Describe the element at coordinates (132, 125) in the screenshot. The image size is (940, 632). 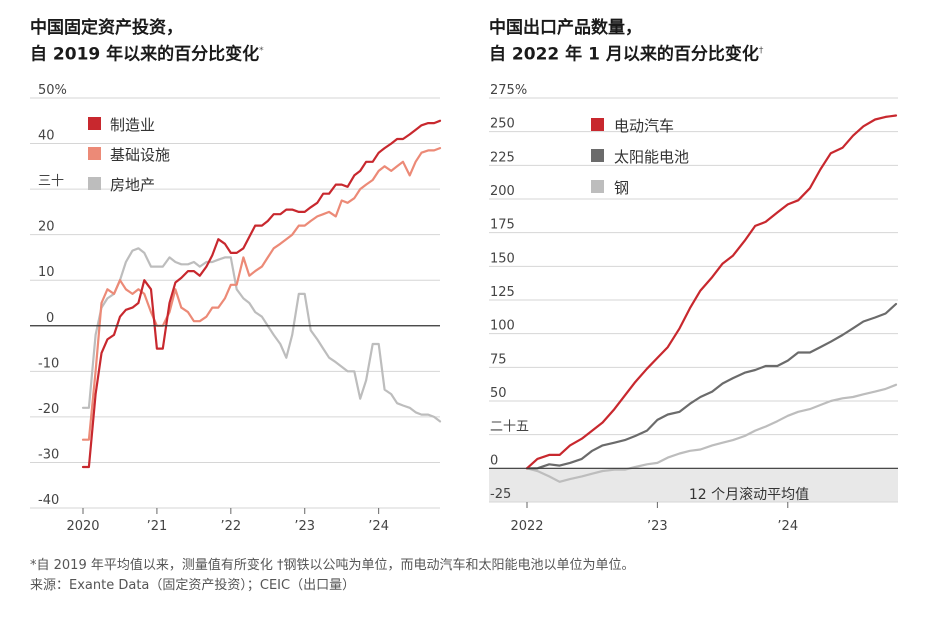
I see `left-legend-label-1: 制造业` at that location.